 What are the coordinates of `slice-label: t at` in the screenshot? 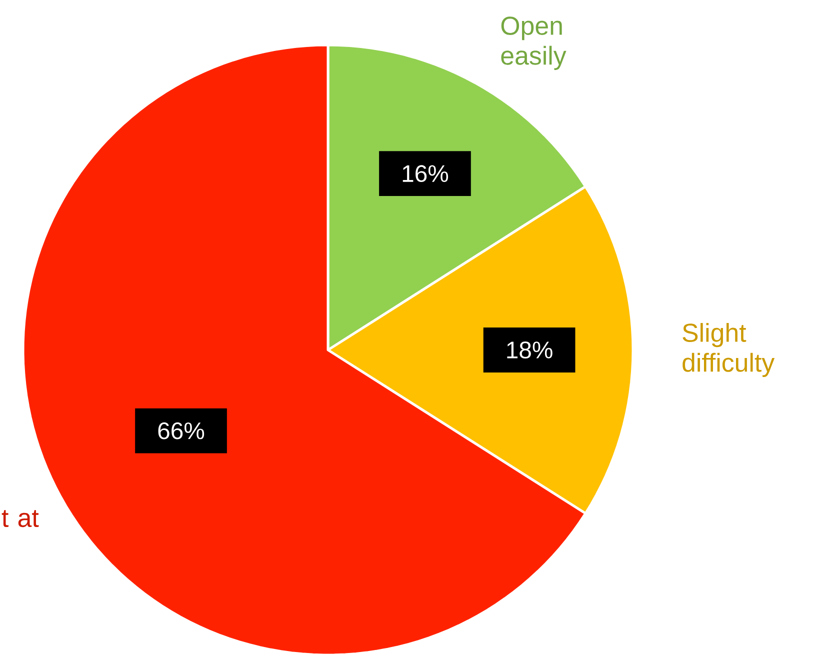 It's located at (20, 519).